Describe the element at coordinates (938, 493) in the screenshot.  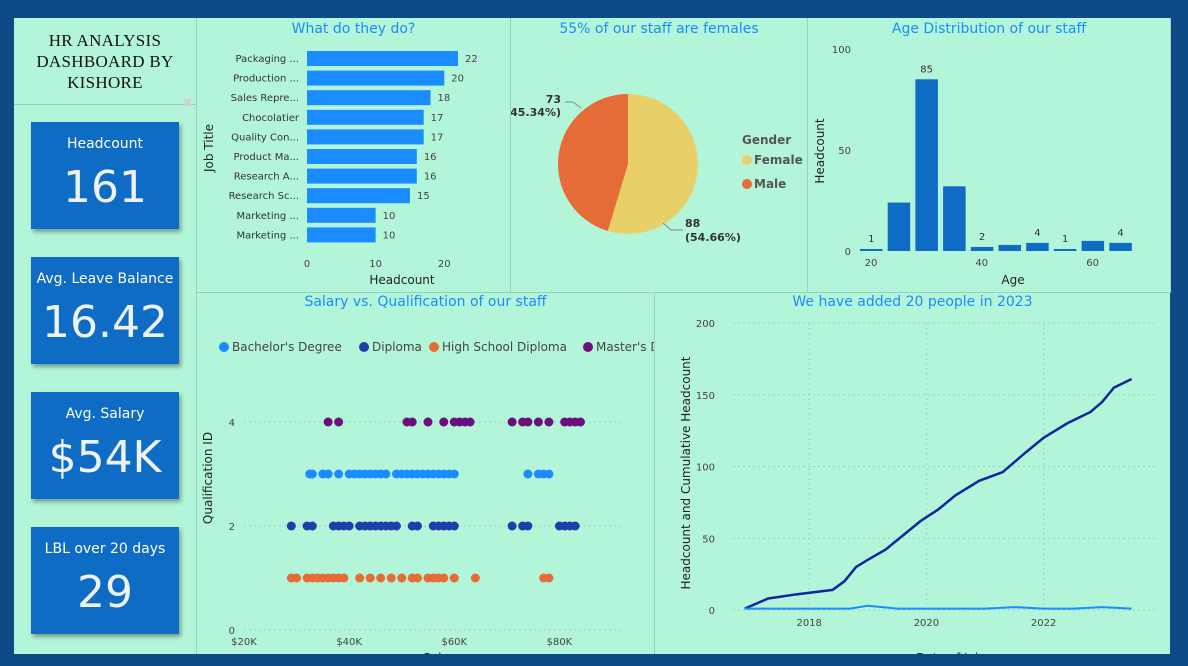
I see `cumulative-line` at that location.